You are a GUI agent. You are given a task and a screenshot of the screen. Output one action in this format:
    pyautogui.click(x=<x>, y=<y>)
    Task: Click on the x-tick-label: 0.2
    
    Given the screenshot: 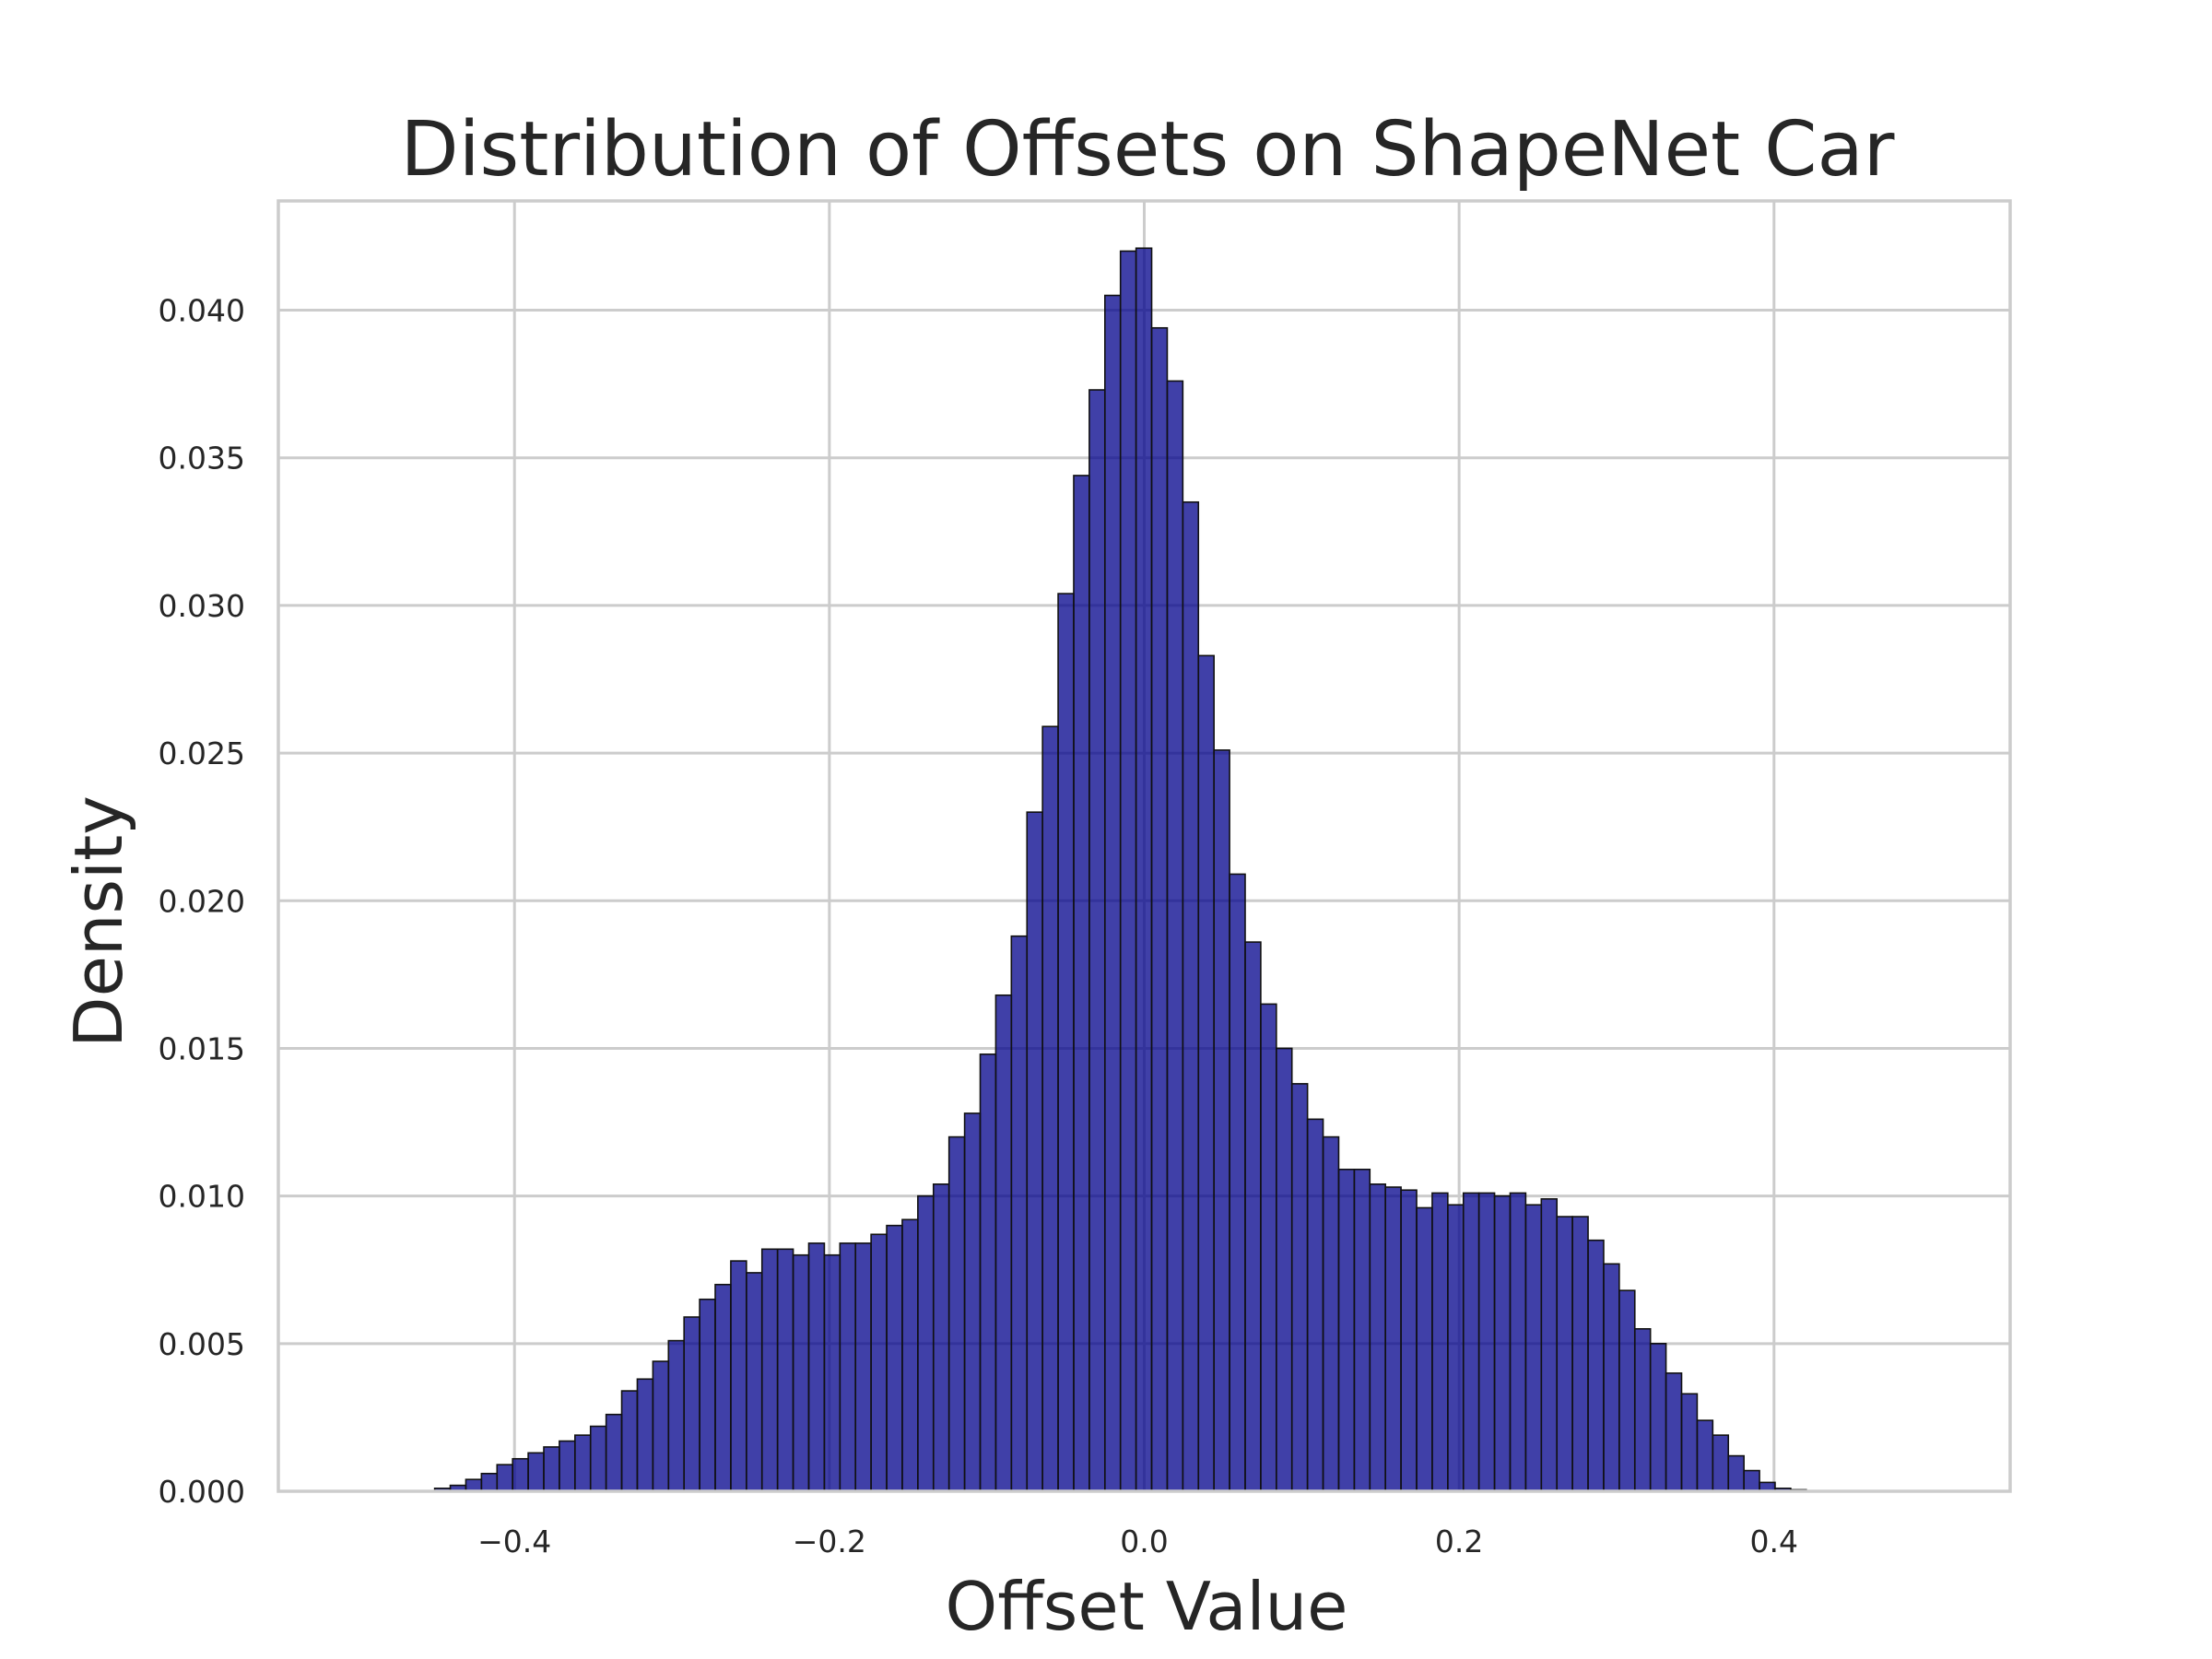 What is the action you would take?
    pyautogui.click(x=1459, y=1541)
    